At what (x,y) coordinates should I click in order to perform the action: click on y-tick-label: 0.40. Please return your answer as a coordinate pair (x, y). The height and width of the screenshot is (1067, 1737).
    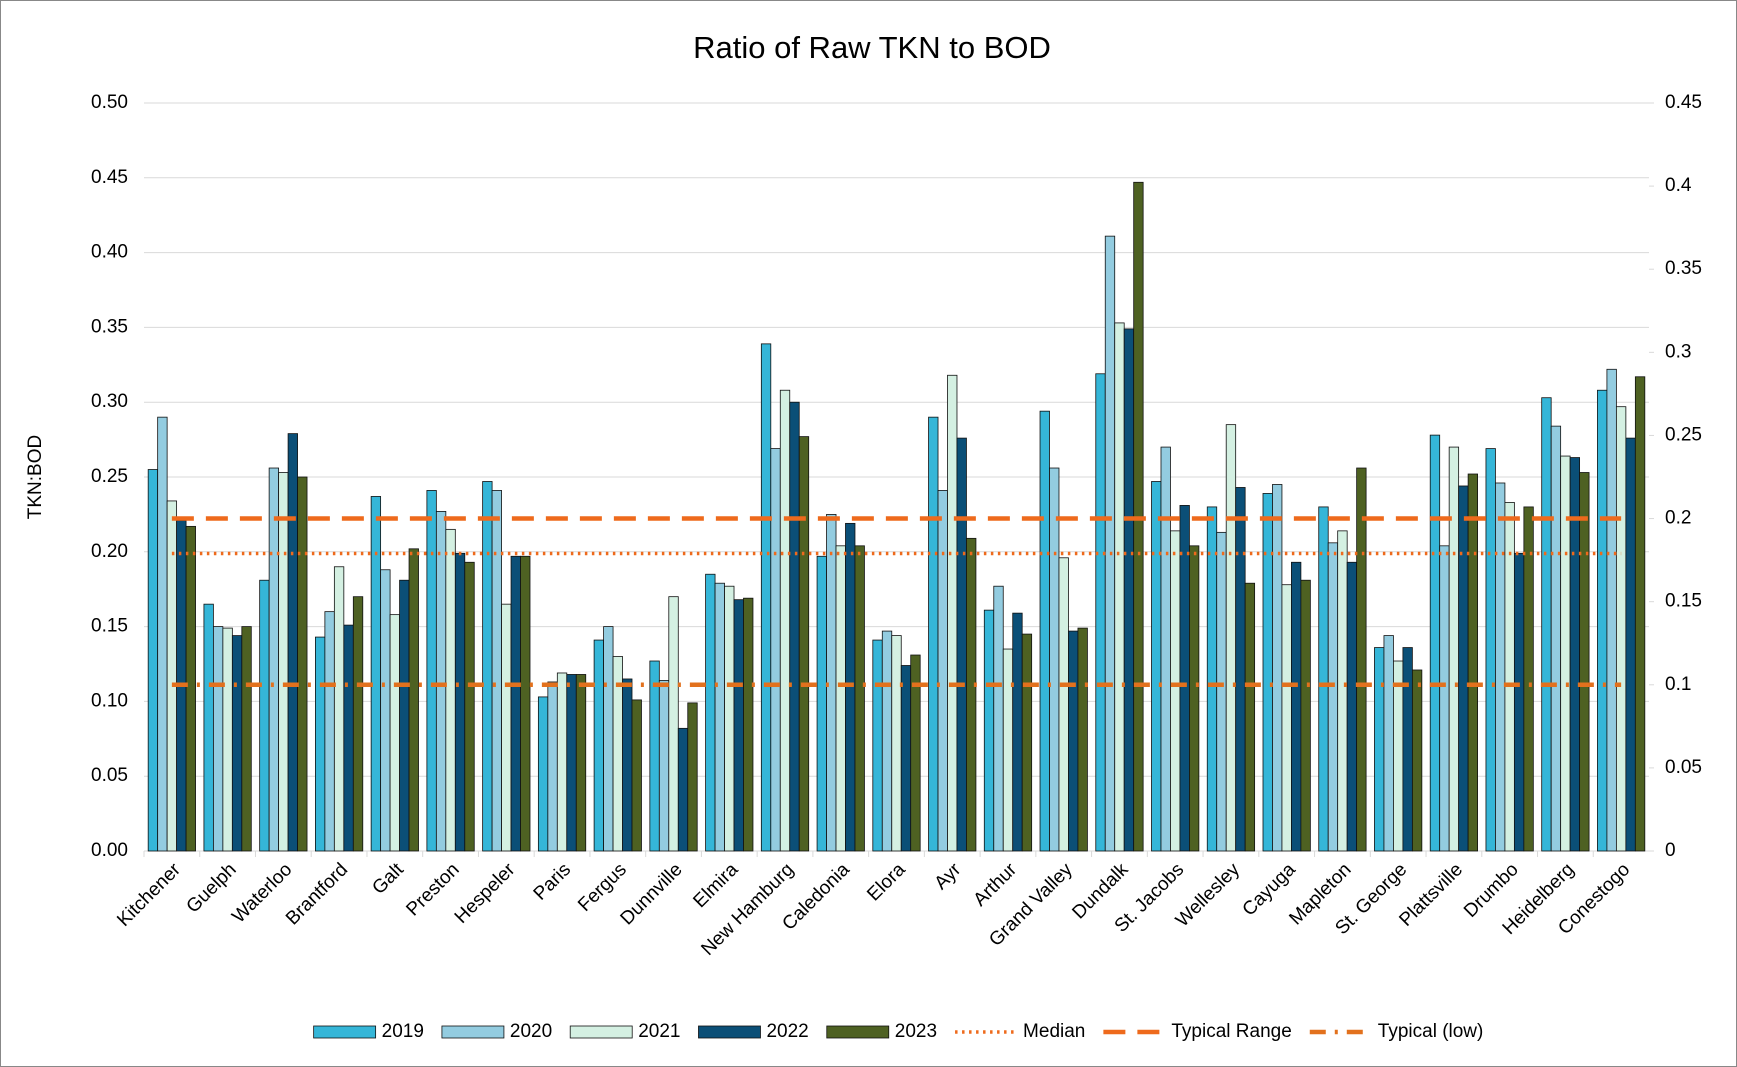
    Looking at the image, I should click on (109, 252).